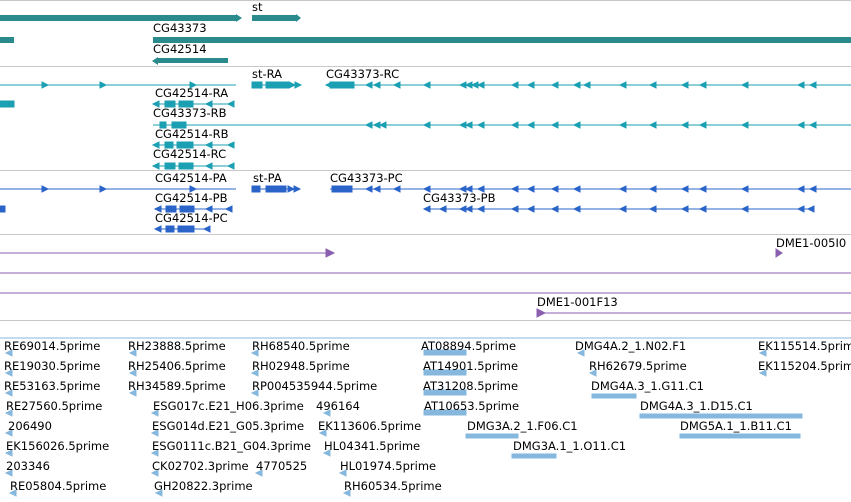  I want to click on transcript-label: CG43373-RC, so click(363, 74).